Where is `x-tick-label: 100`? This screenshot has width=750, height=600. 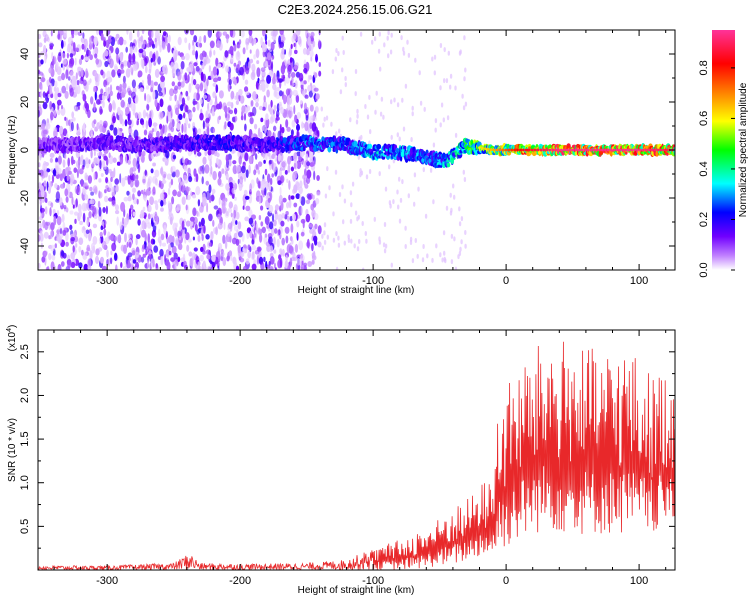 x-tick-label: 100 is located at coordinates (639, 281).